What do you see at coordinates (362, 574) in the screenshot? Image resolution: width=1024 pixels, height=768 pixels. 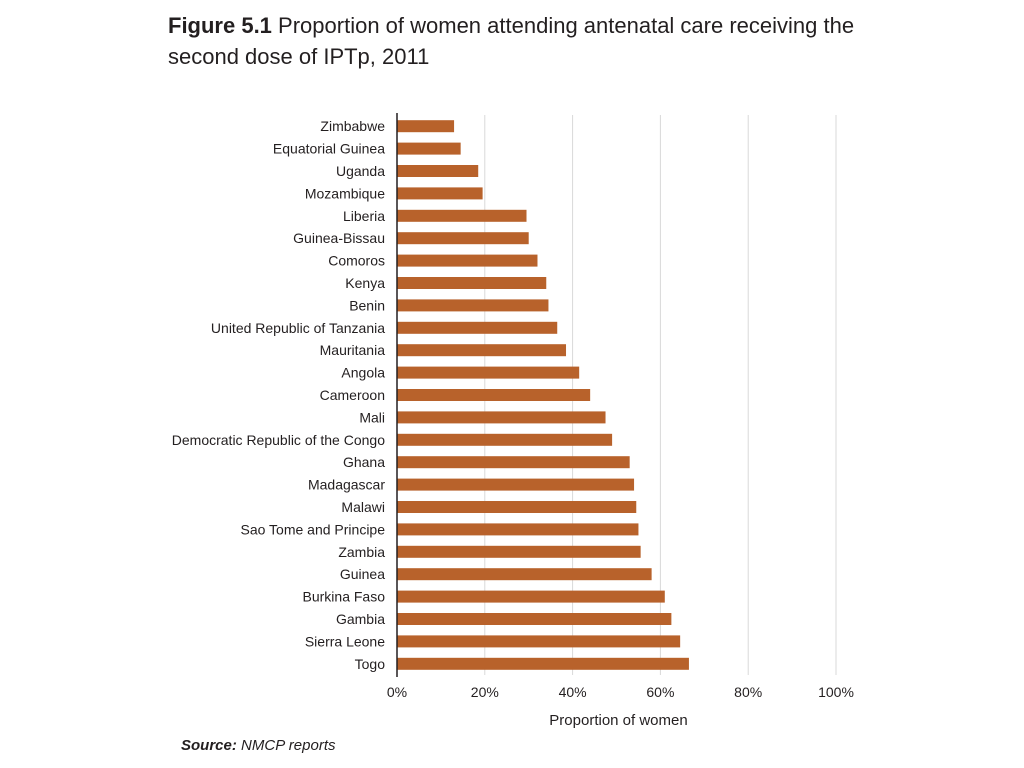 I see `category-label: Guinea` at bounding box center [362, 574].